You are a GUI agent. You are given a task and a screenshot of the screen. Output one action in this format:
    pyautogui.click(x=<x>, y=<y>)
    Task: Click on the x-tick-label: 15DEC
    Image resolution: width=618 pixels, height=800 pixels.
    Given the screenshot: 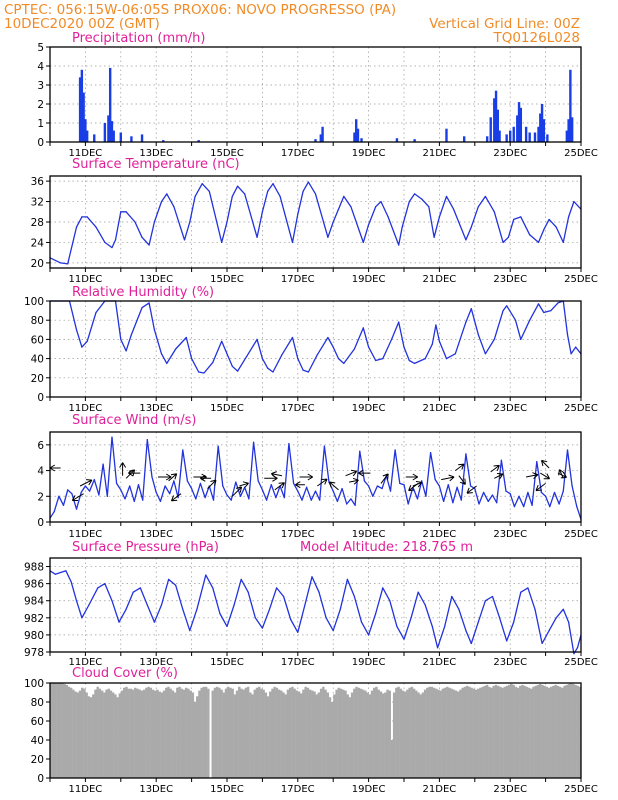 What is the action you would take?
    pyautogui.click(x=227, y=408)
    